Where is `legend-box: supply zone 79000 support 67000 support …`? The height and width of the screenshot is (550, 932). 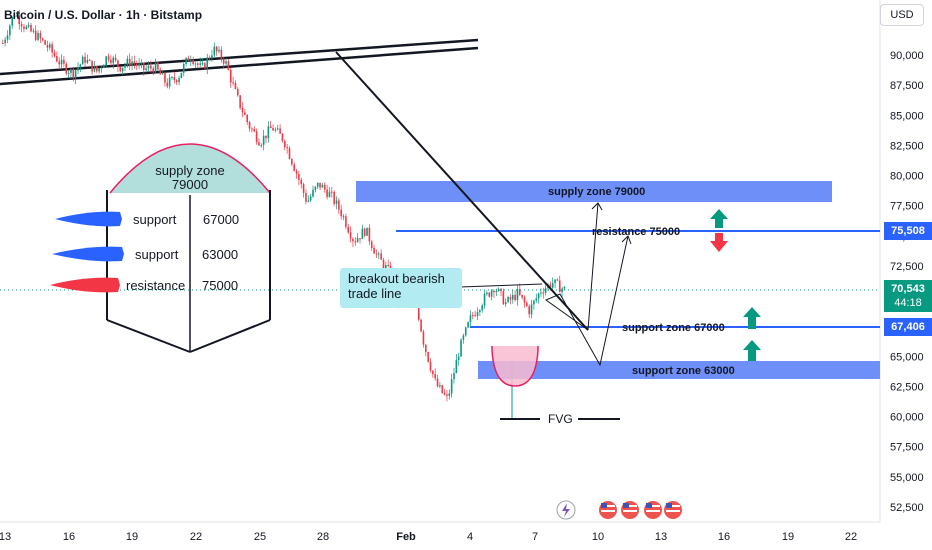 legend-box: supply zone 79000 support 67000 support … is located at coordinates (160, 248).